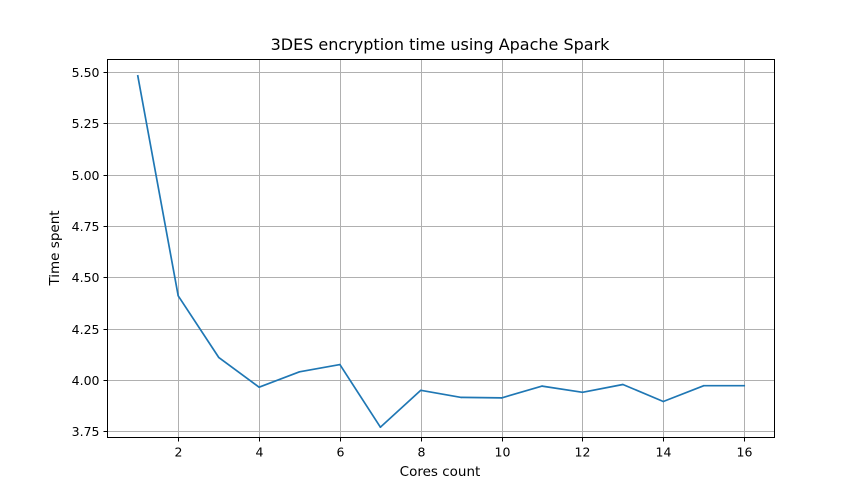 This screenshot has height=490, width=860. What do you see at coordinates (179, 452) in the screenshot?
I see `x-tick-label: 2` at bounding box center [179, 452].